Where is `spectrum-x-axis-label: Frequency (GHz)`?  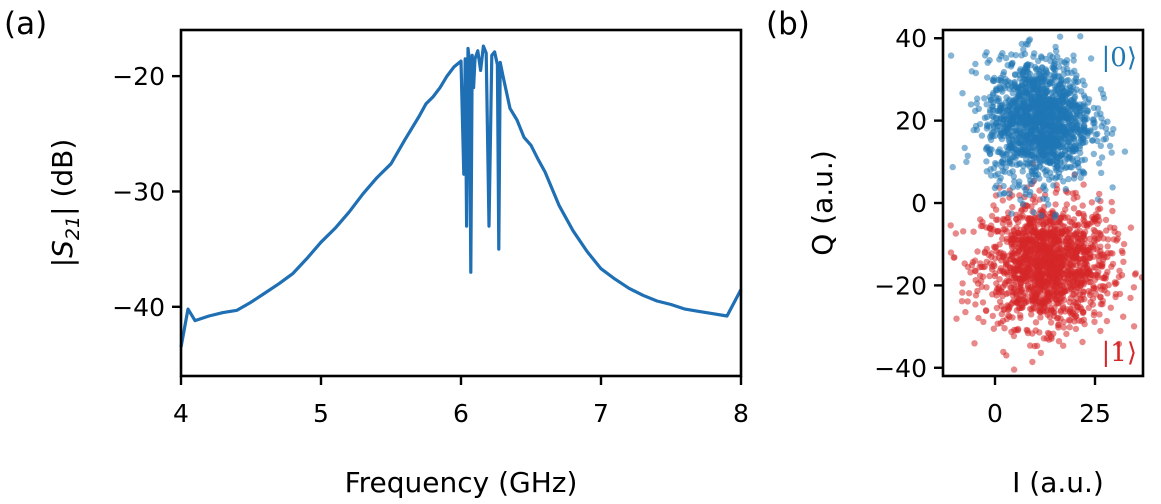 spectrum-x-axis-label: Frequency (GHz) is located at coordinates (461, 482).